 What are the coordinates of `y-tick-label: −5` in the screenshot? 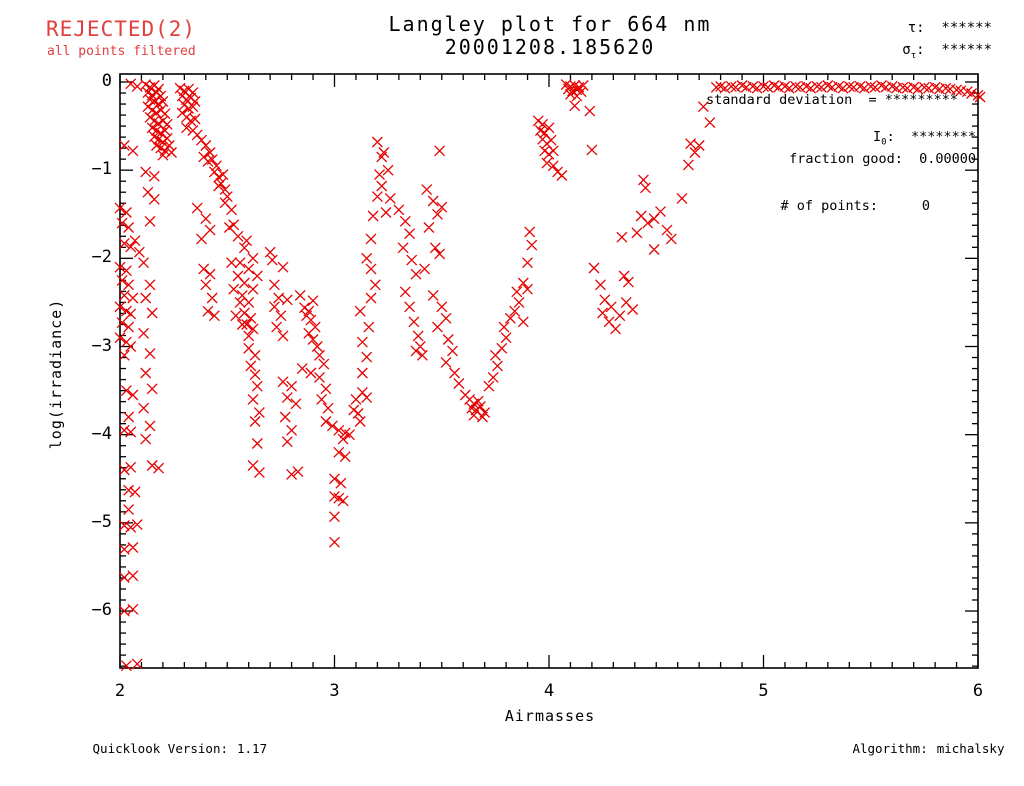 It's located at (101, 521).